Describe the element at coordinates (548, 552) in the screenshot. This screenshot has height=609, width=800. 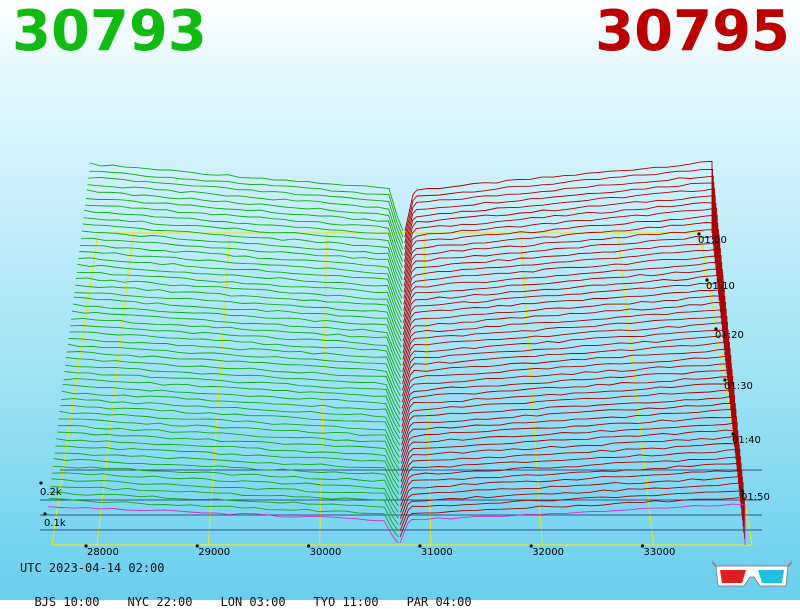
I see `price-tick-label: 32000` at that location.